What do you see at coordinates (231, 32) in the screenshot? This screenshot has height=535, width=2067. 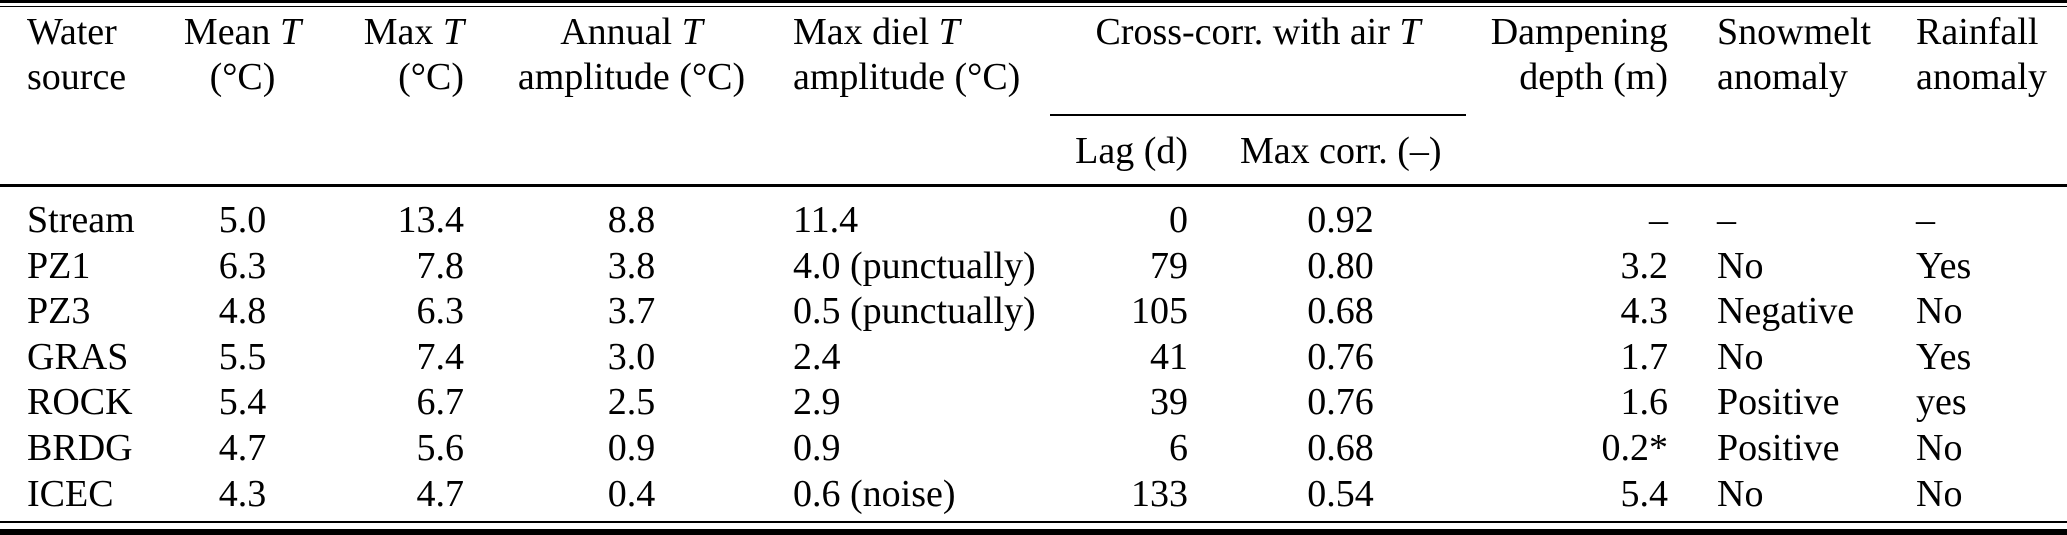 I see `header-text: Mean` at bounding box center [231, 32].